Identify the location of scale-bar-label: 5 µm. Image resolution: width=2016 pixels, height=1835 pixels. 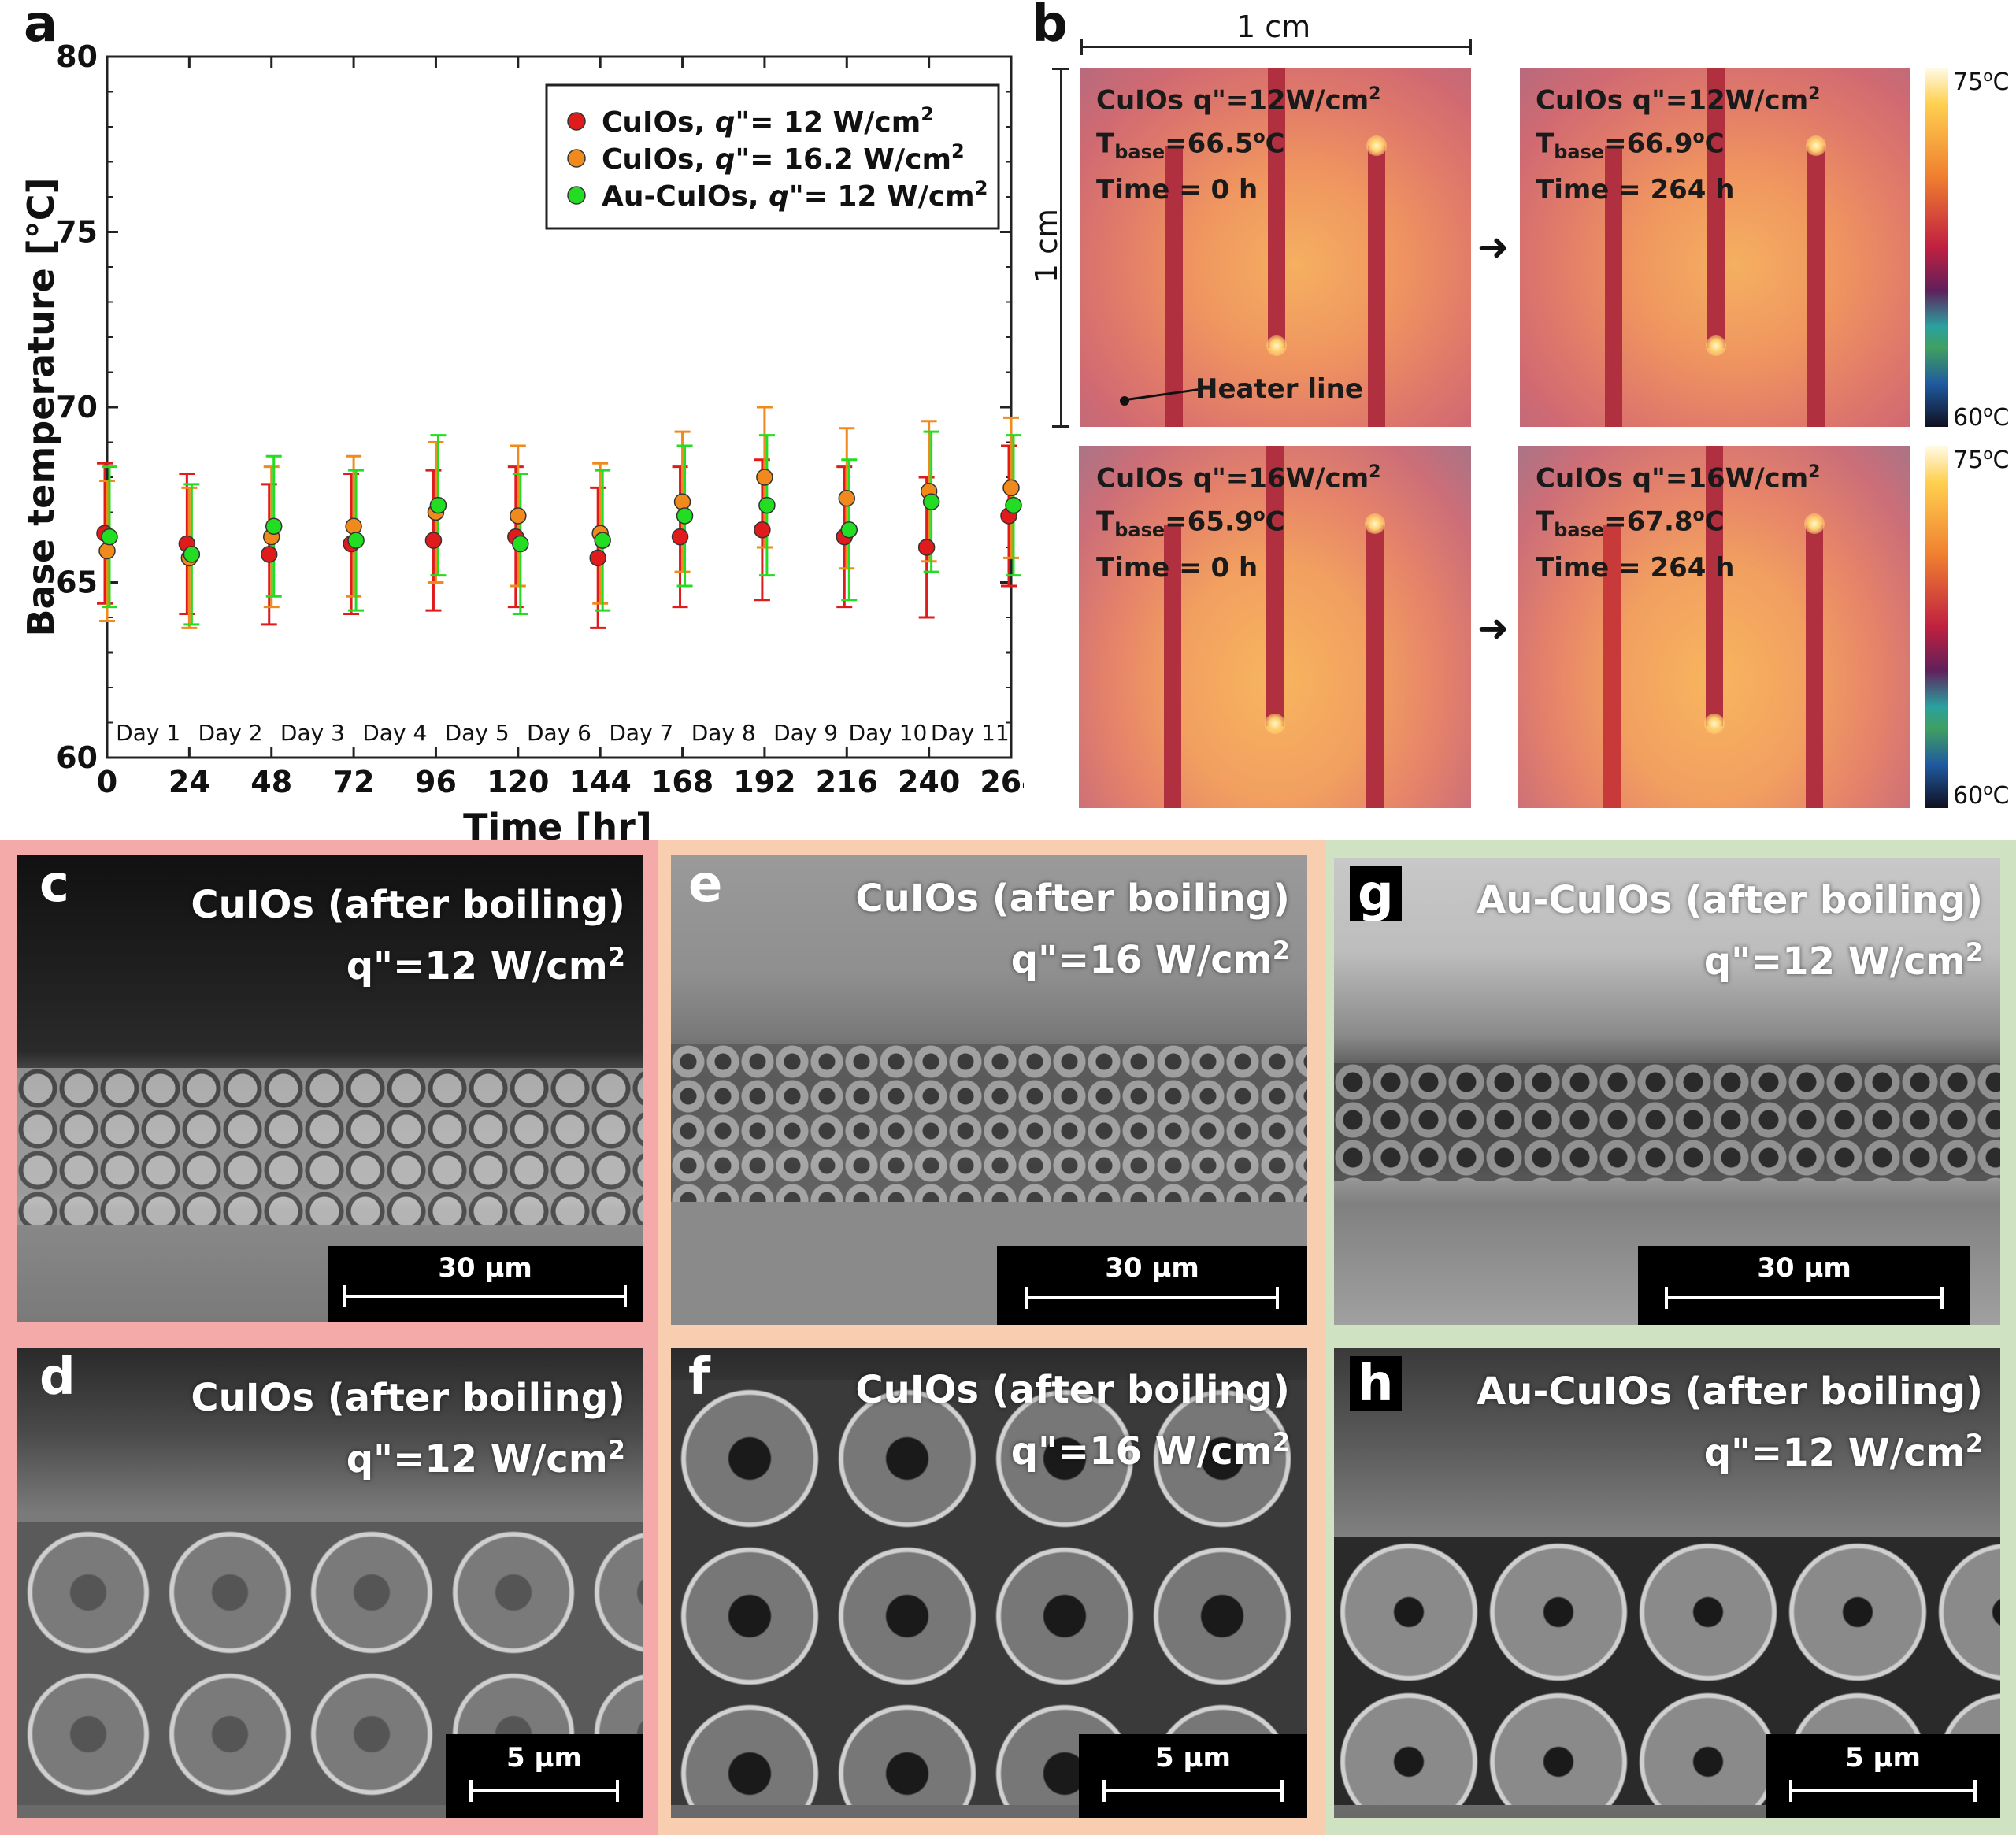
(1193, 1758).